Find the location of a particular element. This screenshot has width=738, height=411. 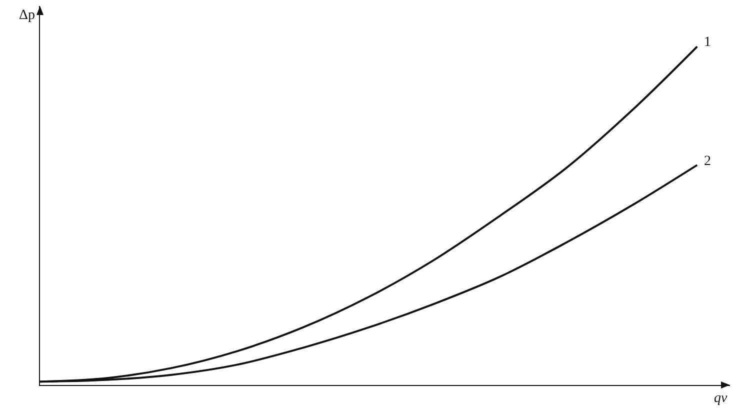

series-label: 1 is located at coordinates (707, 42).